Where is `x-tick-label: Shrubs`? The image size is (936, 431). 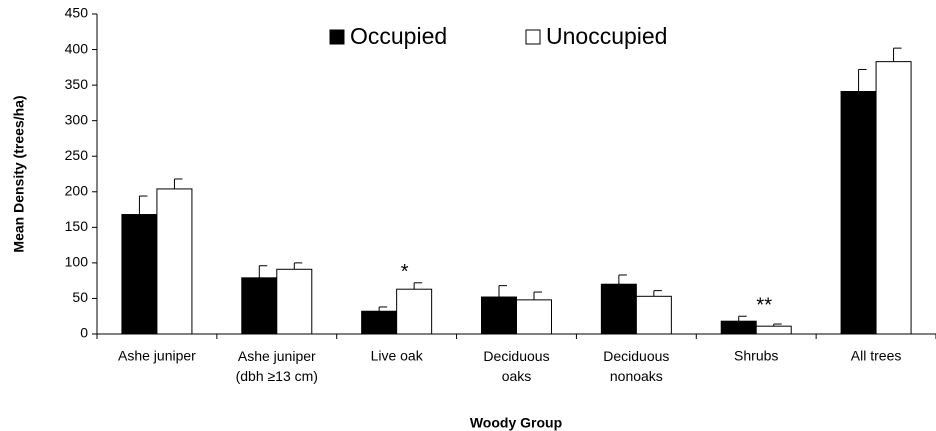
x-tick-label: Shrubs is located at coordinates (756, 356).